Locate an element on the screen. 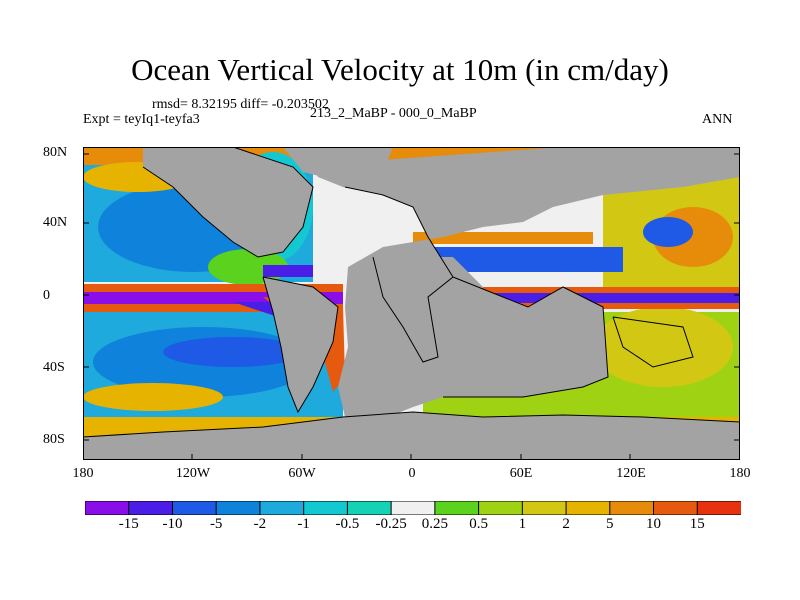 Image resolution: width=800 pixels, height=600 pixels. land-greenland is located at coordinates (338, 164).